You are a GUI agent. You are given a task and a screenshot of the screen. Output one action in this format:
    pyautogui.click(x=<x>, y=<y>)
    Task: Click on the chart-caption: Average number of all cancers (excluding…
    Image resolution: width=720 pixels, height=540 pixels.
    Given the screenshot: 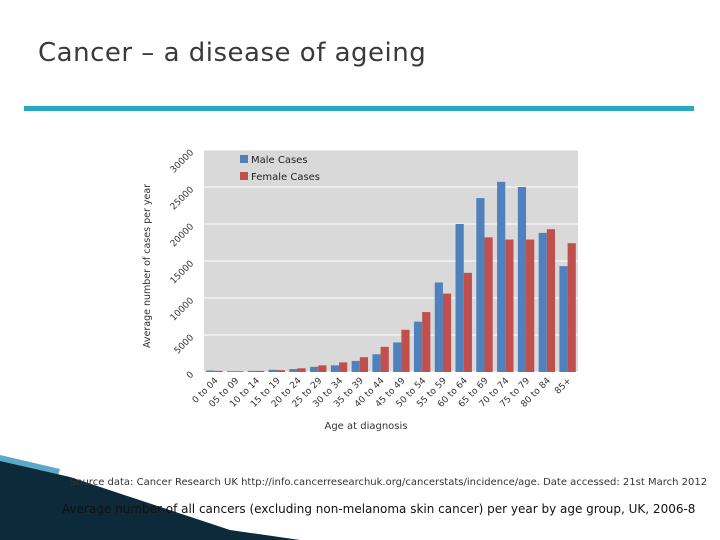 What is the action you would take?
    pyautogui.click(x=379, y=509)
    